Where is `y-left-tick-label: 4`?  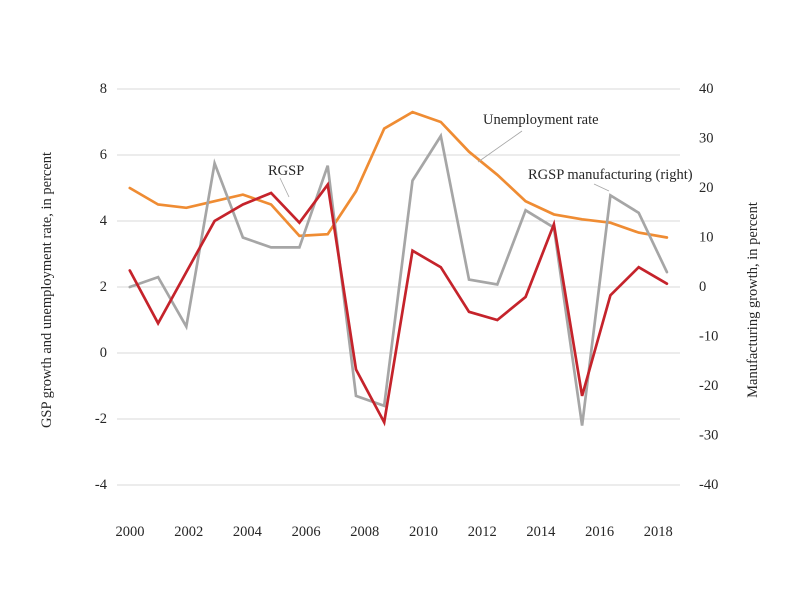
y-left-tick-label: 4 is located at coordinates (104, 221).